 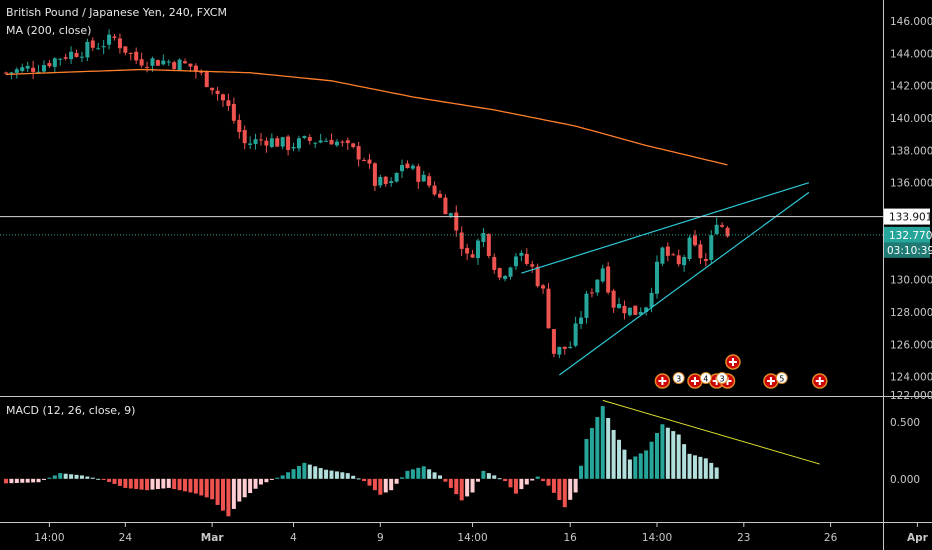 I want to click on event-badges: 3 4 3 5, so click(x=741, y=371).